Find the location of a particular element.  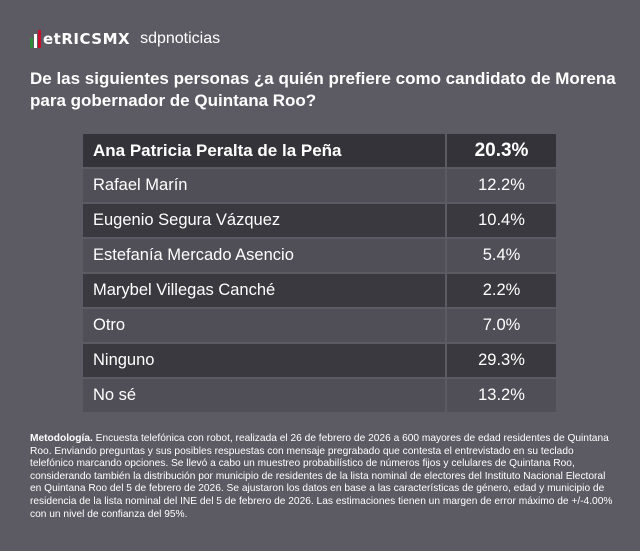

partner-name: sdpnoticias is located at coordinates (180, 38).